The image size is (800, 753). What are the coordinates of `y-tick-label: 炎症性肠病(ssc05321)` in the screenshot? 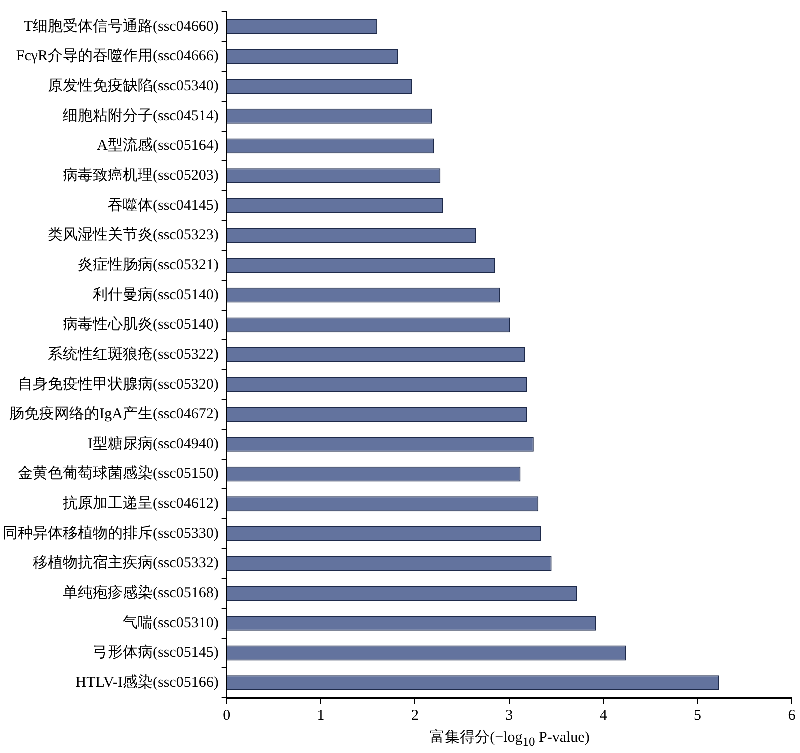 It's located at (148, 265).